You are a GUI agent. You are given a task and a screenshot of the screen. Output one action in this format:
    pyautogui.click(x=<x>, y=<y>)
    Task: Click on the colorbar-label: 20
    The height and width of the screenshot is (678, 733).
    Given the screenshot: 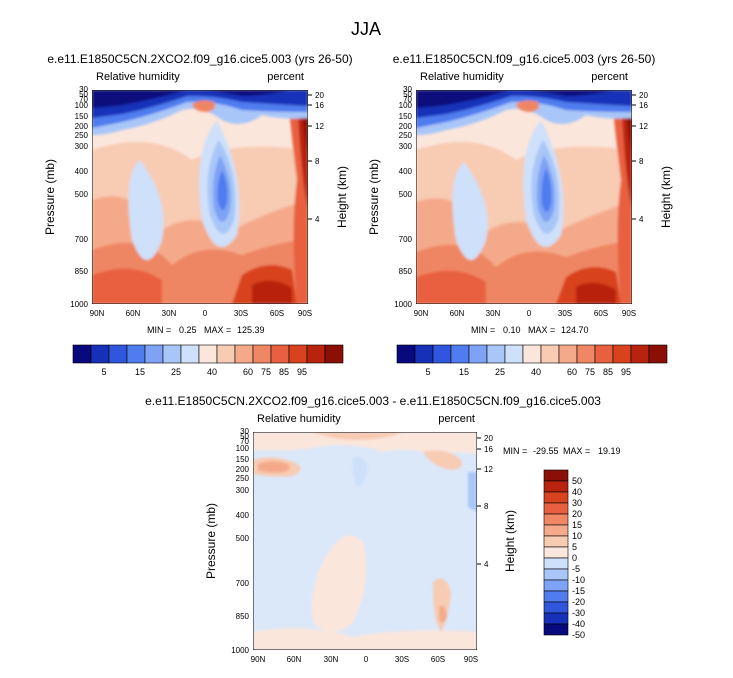 What is the action you would take?
    pyautogui.click(x=577, y=514)
    